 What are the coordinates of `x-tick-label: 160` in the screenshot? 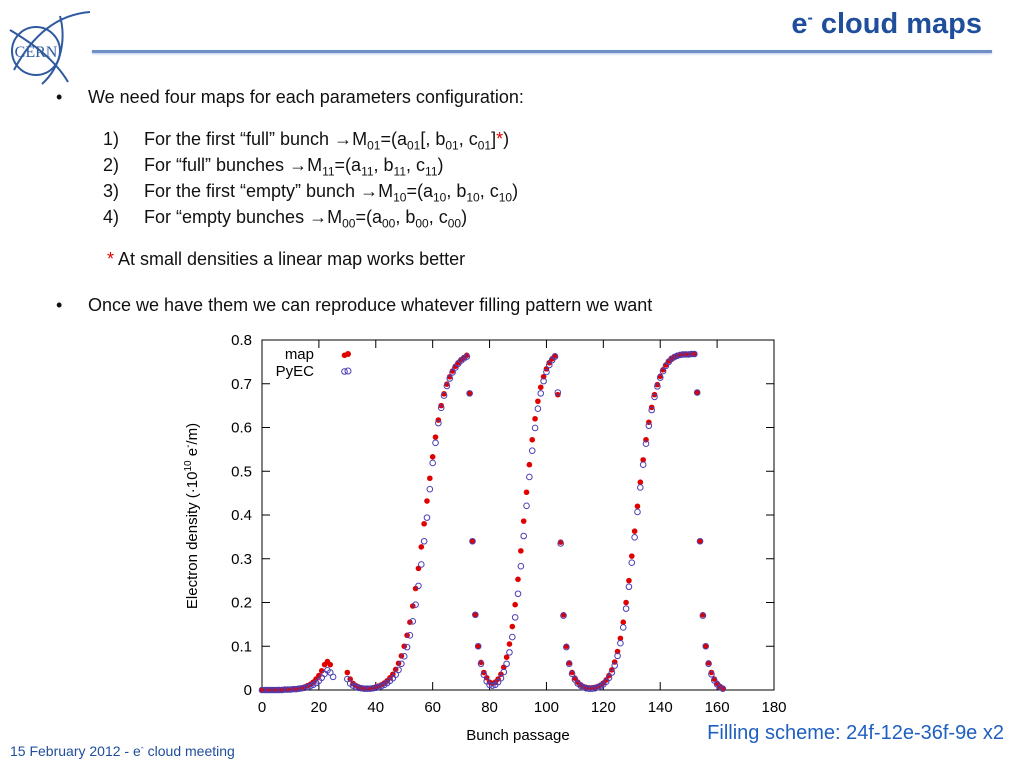 It's located at (717, 707).